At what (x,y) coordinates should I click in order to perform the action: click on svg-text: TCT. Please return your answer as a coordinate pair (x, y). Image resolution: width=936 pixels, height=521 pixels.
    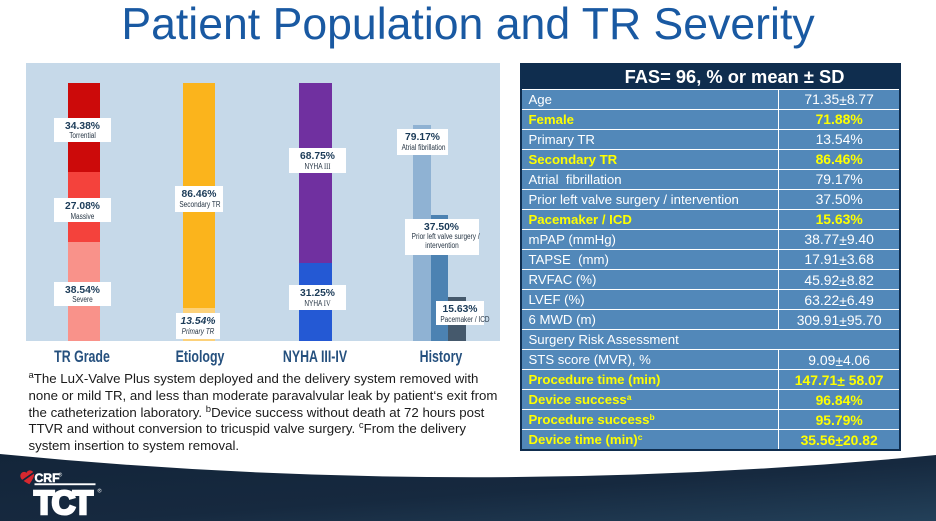
    Looking at the image, I should click on (63, 502).